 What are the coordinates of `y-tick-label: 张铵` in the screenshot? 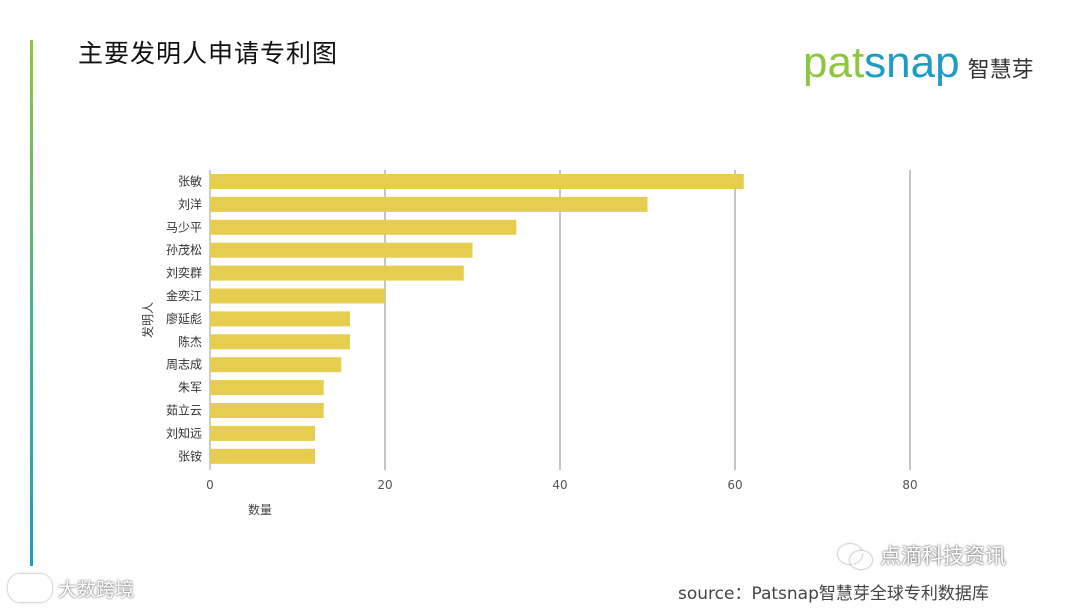 It's located at (190, 455).